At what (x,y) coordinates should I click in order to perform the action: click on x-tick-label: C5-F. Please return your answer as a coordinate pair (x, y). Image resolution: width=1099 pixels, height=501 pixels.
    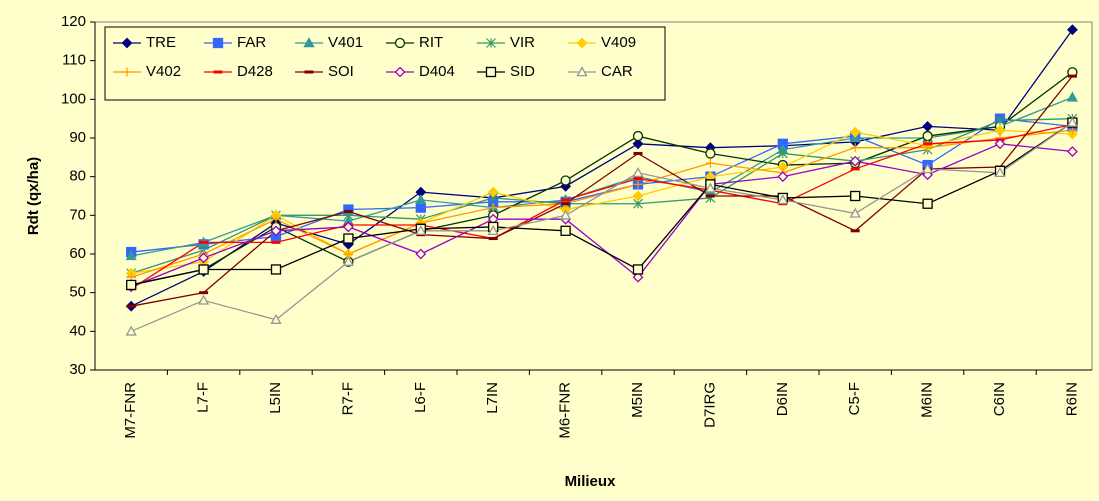
    Looking at the image, I should click on (854, 398).